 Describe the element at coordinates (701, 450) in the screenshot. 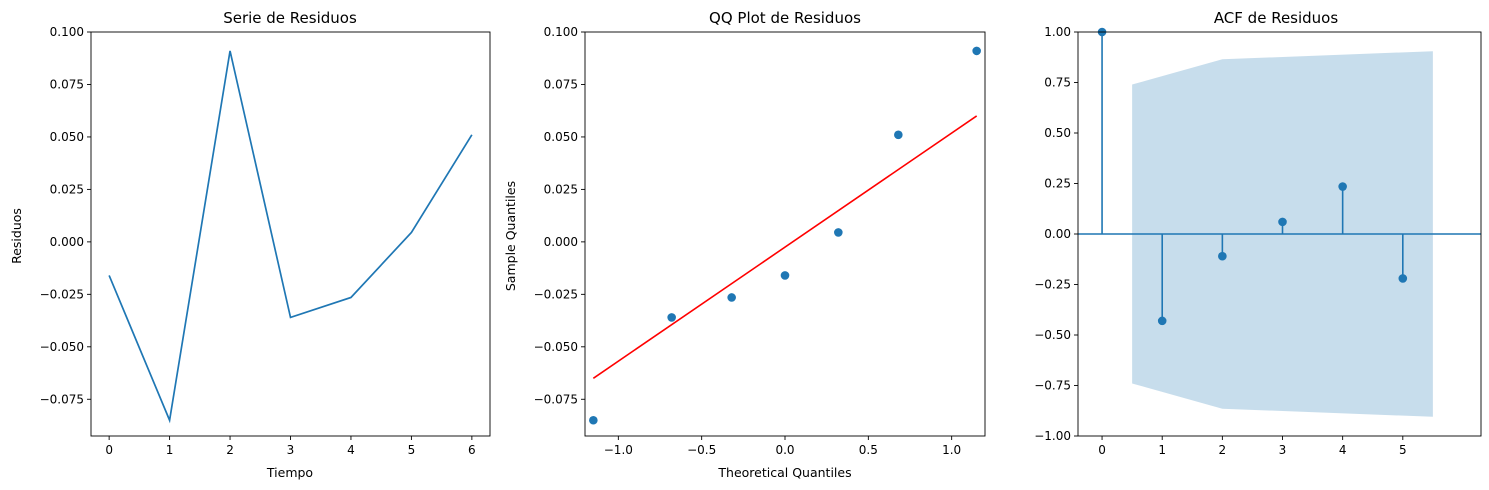

I see `x-tick-label: −0.5` at that location.